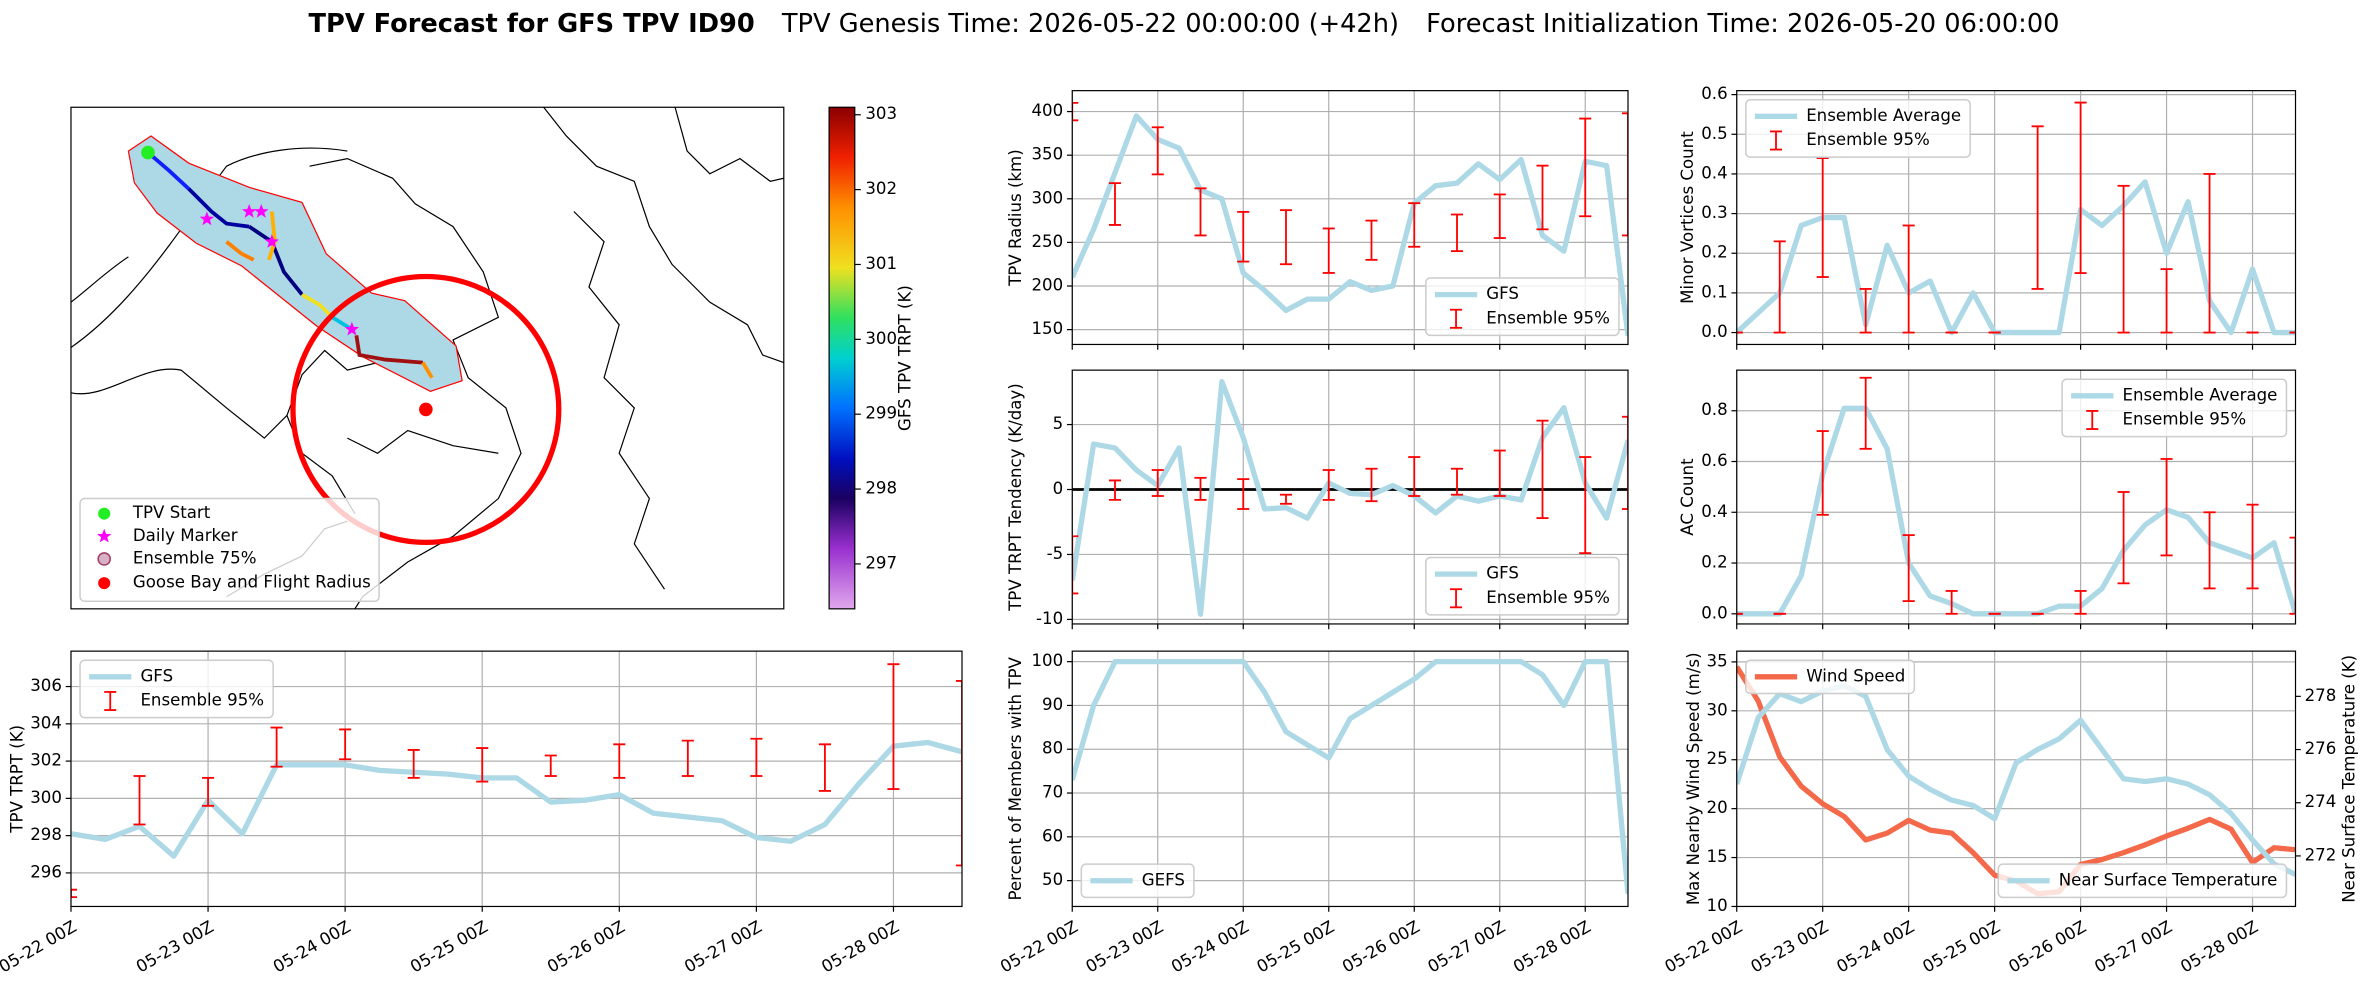 The image size is (2368, 982). What do you see at coordinates (2321, 801) in the screenshot?
I see `y2-tick-label: 274` at bounding box center [2321, 801].